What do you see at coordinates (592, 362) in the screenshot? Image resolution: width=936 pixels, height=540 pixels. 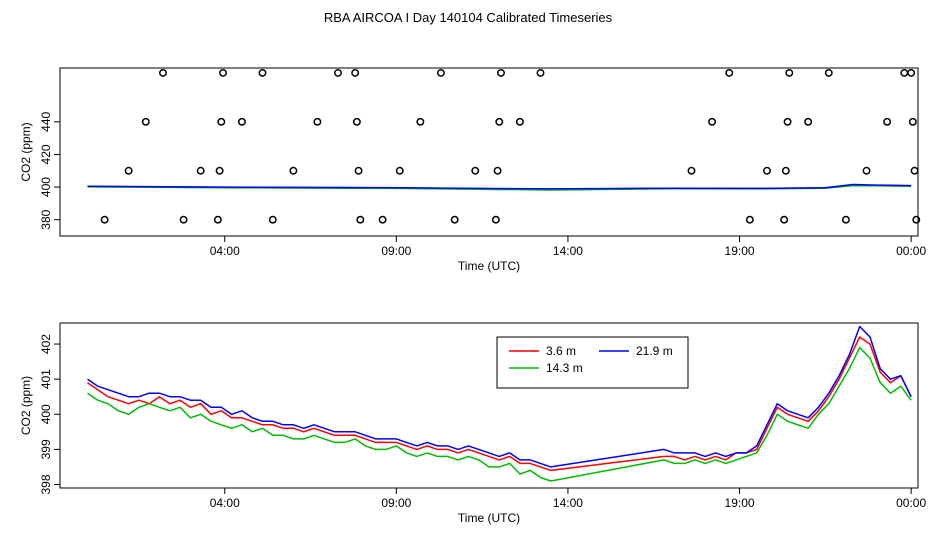 I see `legend-box` at bounding box center [592, 362].